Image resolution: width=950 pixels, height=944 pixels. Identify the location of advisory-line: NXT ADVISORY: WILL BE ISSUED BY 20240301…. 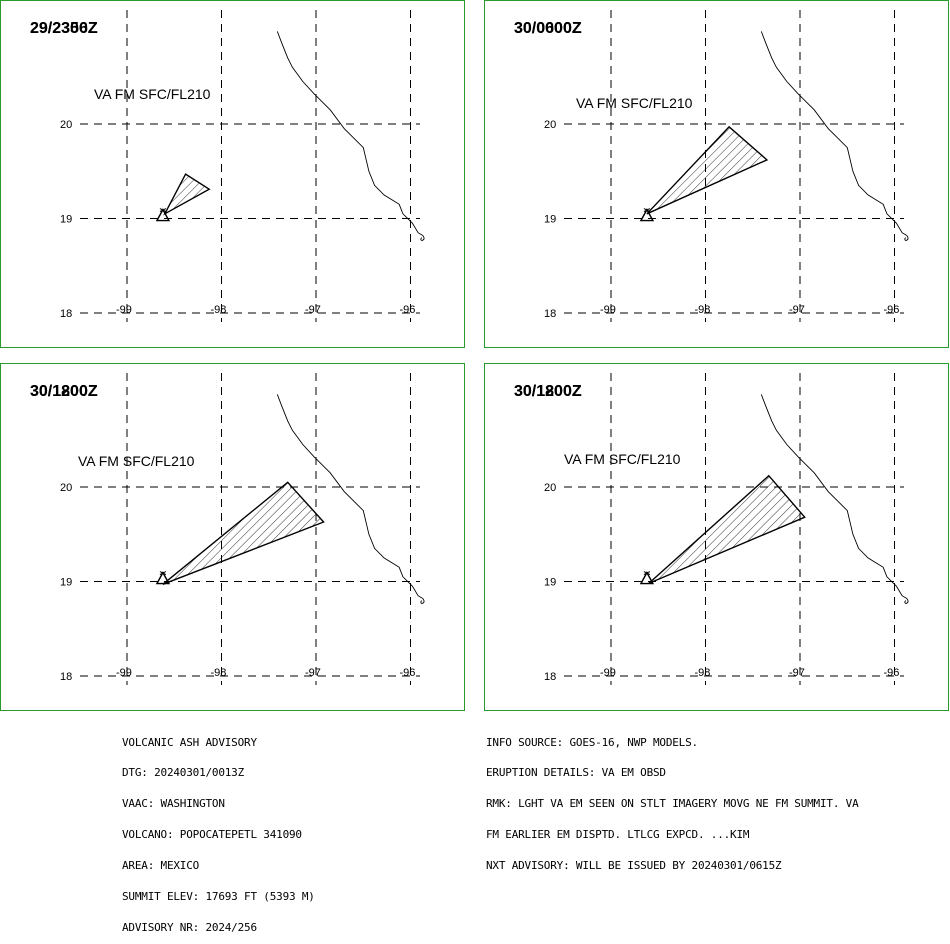
(634, 866).